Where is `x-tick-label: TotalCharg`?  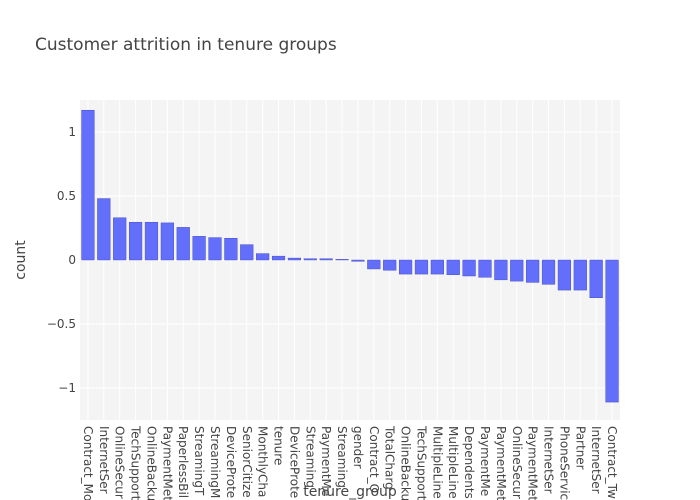
x-tick-label: TotalCharg is located at coordinates (390, 457).